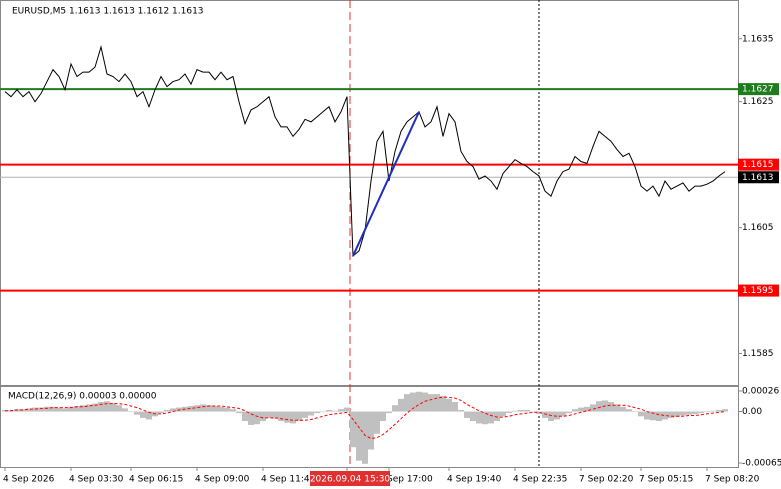  I want to click on y-tick-label: 0.00, so click(752, 412).